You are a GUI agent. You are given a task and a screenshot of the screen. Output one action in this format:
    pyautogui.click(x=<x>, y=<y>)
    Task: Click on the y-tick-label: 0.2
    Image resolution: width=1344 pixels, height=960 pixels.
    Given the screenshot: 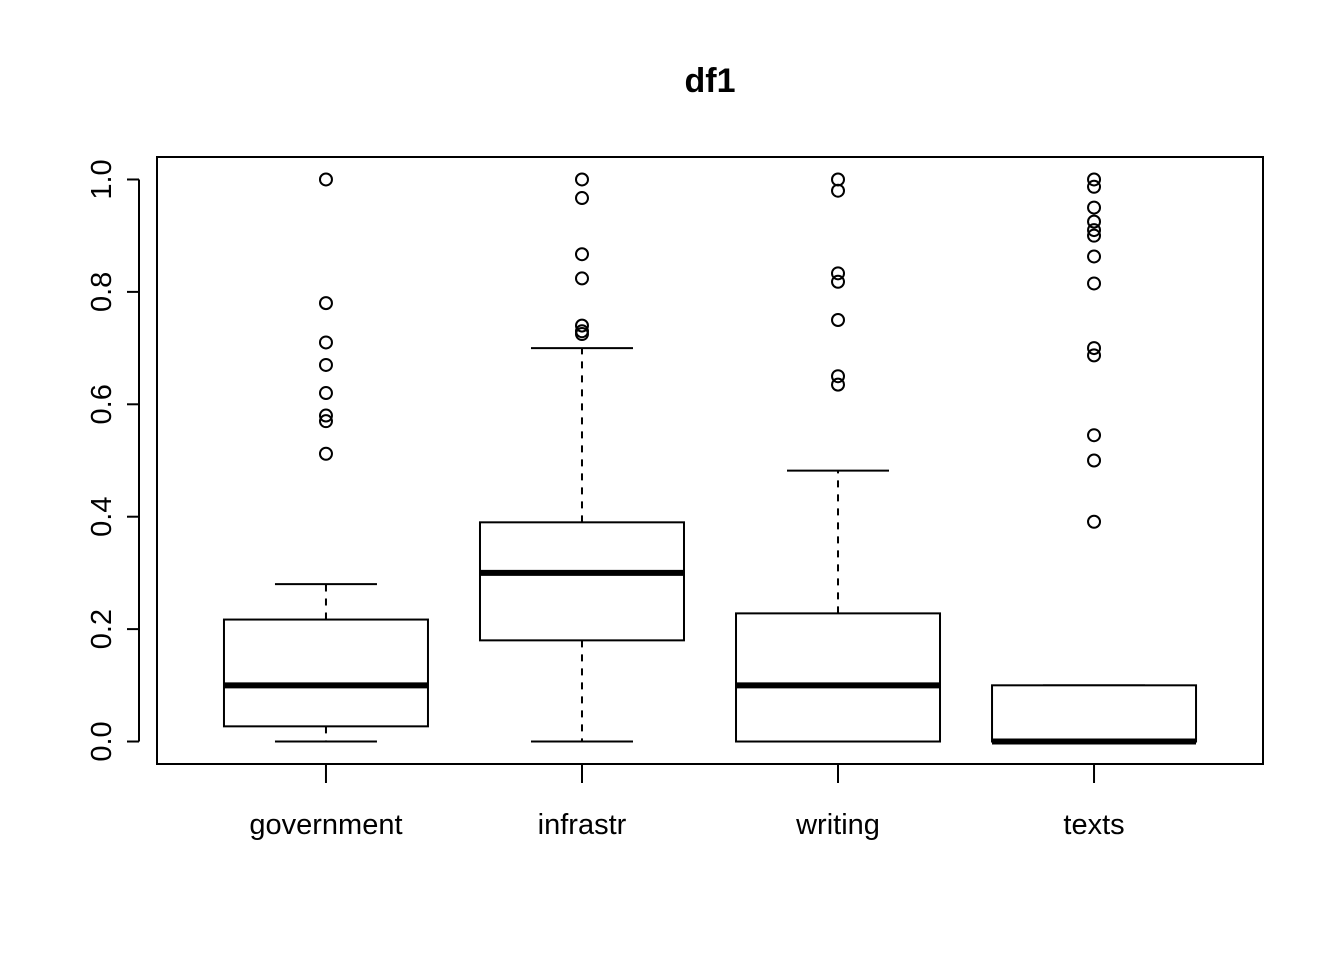 What is the action you would take?
    pyautogui.click(x=102, y=629)
    